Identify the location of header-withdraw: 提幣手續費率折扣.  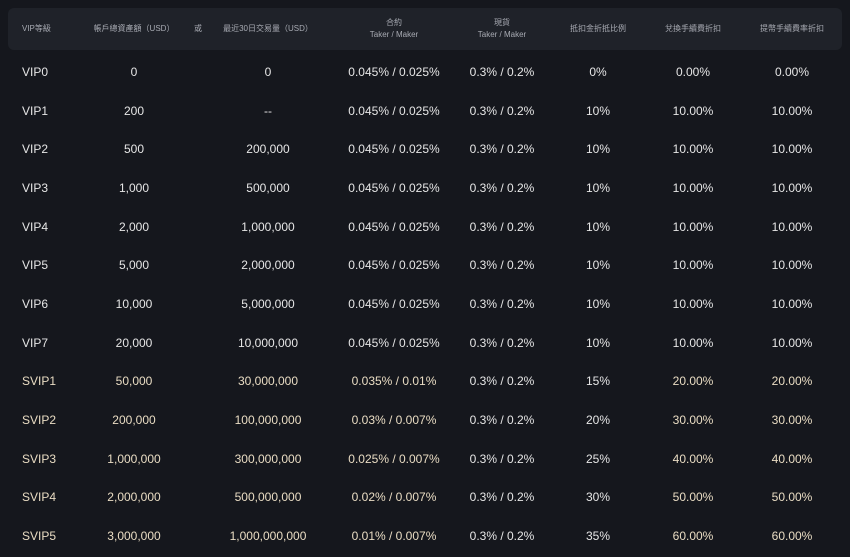
(792, 28).